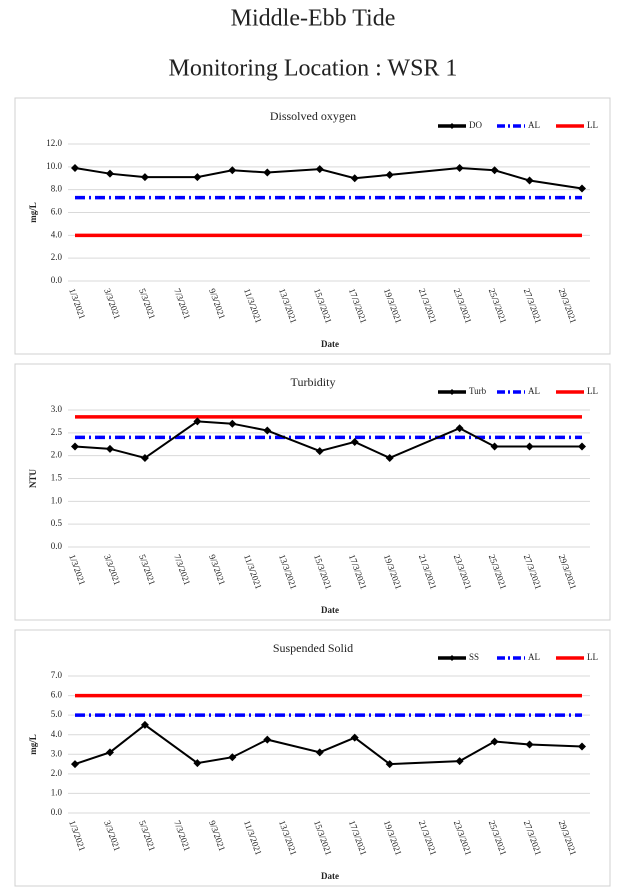 The width and height of the screenshot is (626, 896). Describe the element at coordinates (54, 143) in the screenshot. I see `y-tick-label: 12.0` at that location.